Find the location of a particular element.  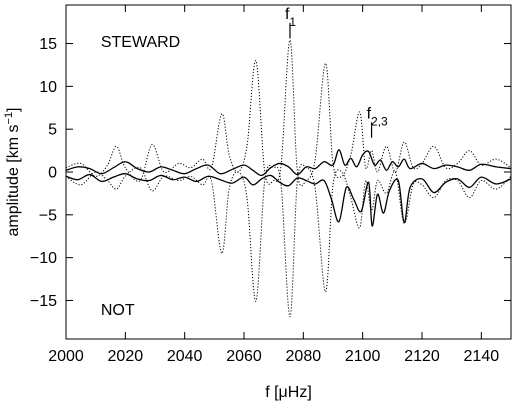

x-tick-label-2040: 2040 is located at coordinates (185, 356).